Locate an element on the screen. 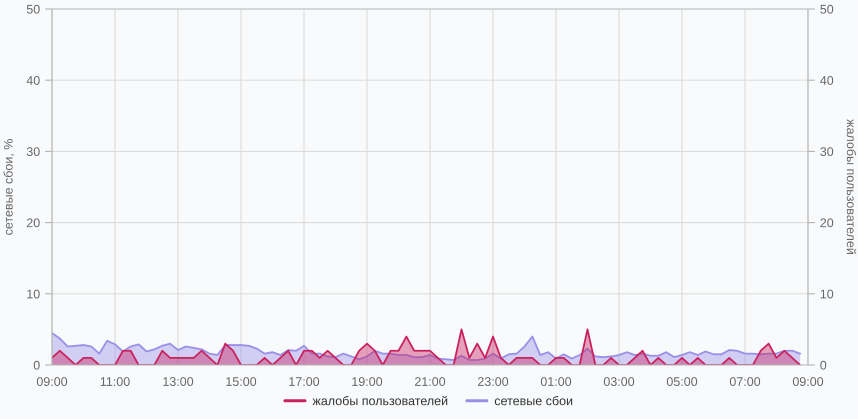  y2-tick-label: 20 is located at coordinates (827, 223).